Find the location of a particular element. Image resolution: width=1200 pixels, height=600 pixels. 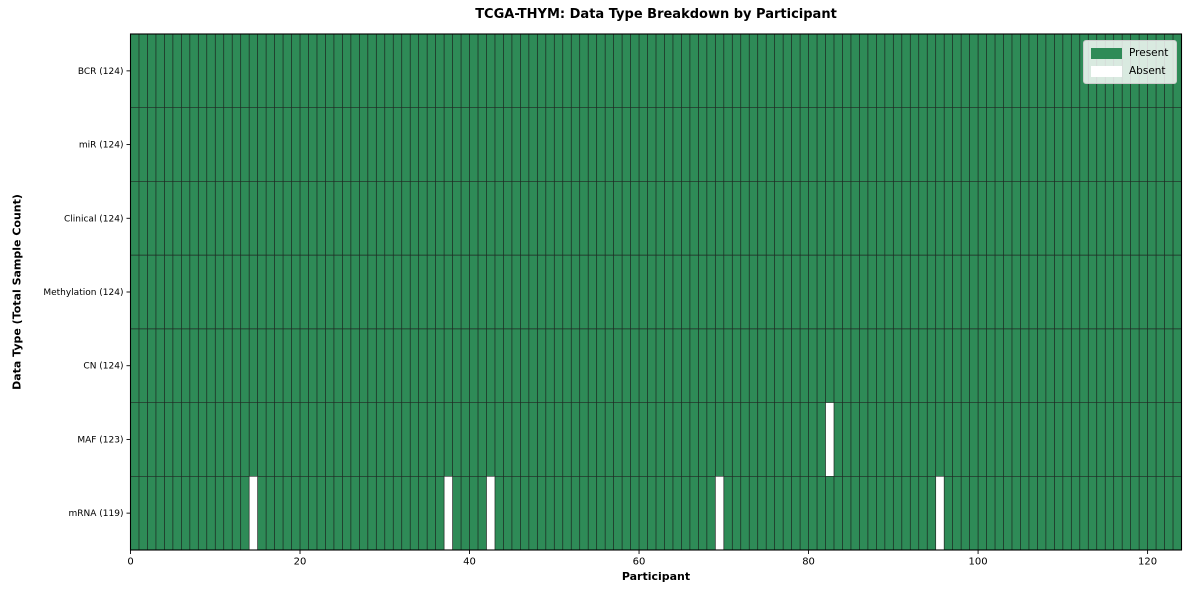

x-tick-label: 100 is located at coordinates (978, 562).